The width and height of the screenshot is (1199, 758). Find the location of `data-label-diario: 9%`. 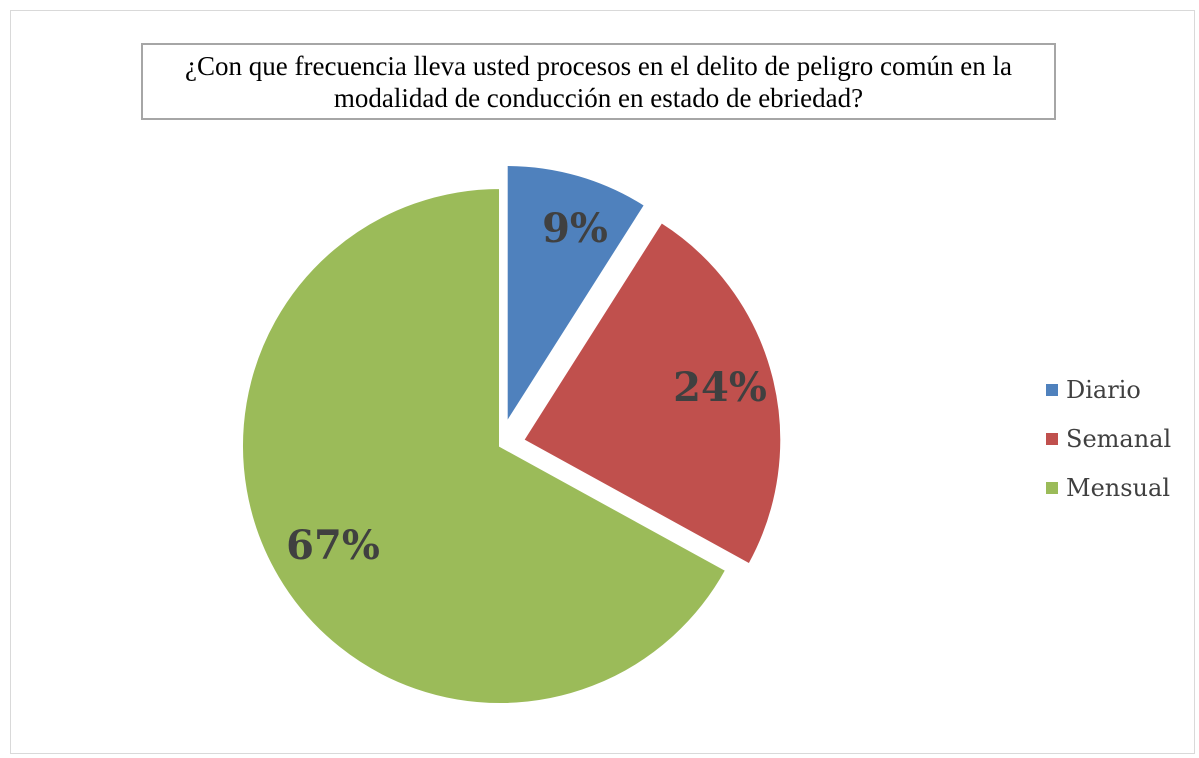

data-label-diario: 9% is located at coordinates (575, 228).